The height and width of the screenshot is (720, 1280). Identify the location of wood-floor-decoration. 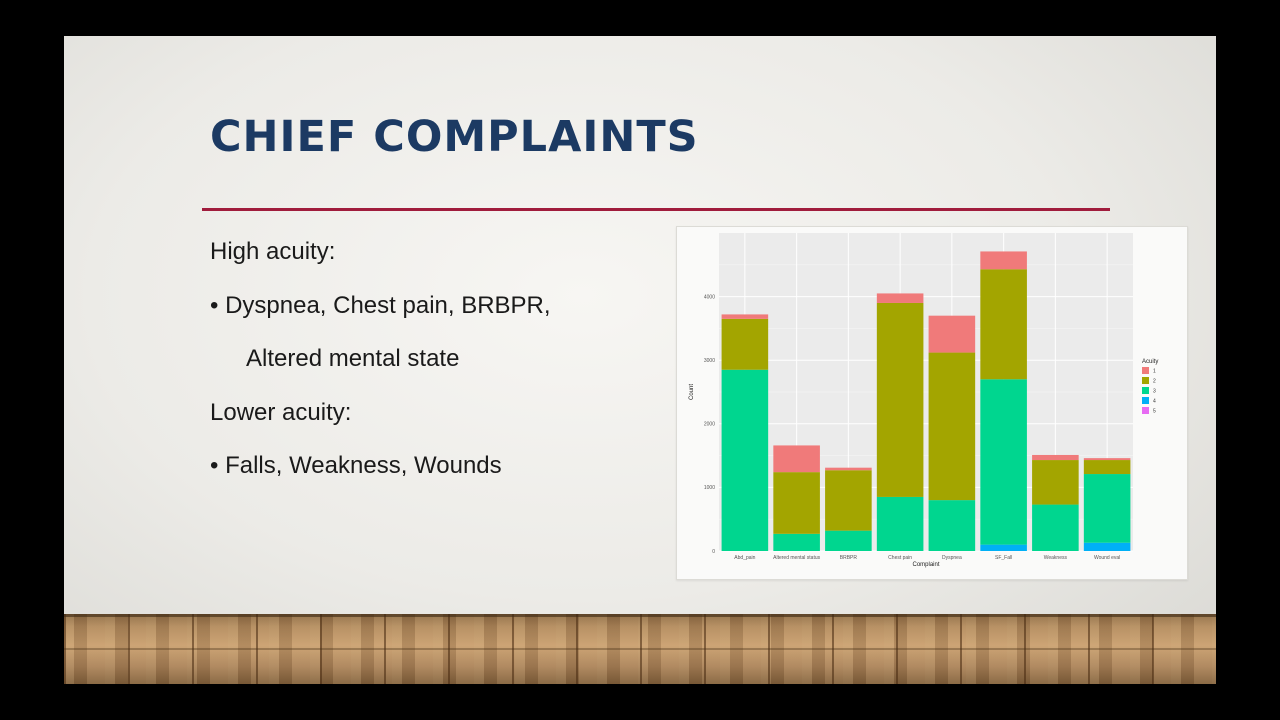
(640, 649).